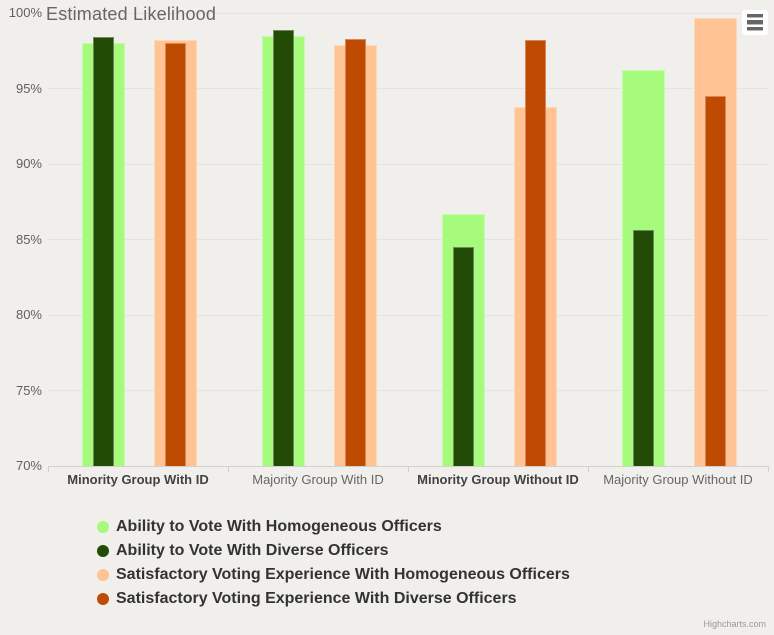  I want to click on y-axis-label: 70%, so click(28, 465).